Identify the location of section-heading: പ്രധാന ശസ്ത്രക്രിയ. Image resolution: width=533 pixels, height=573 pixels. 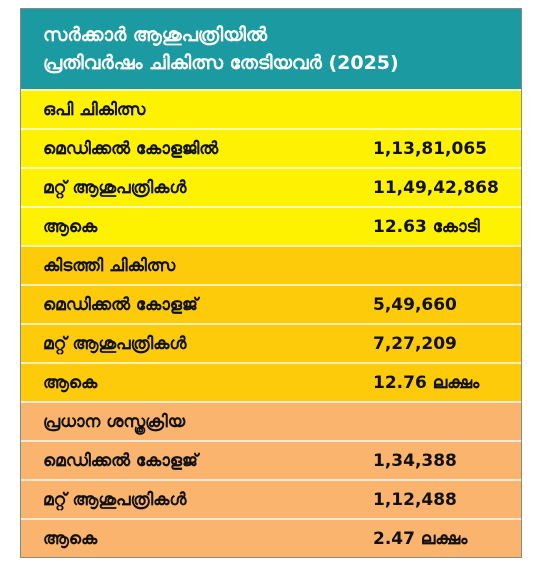
(114, 422).